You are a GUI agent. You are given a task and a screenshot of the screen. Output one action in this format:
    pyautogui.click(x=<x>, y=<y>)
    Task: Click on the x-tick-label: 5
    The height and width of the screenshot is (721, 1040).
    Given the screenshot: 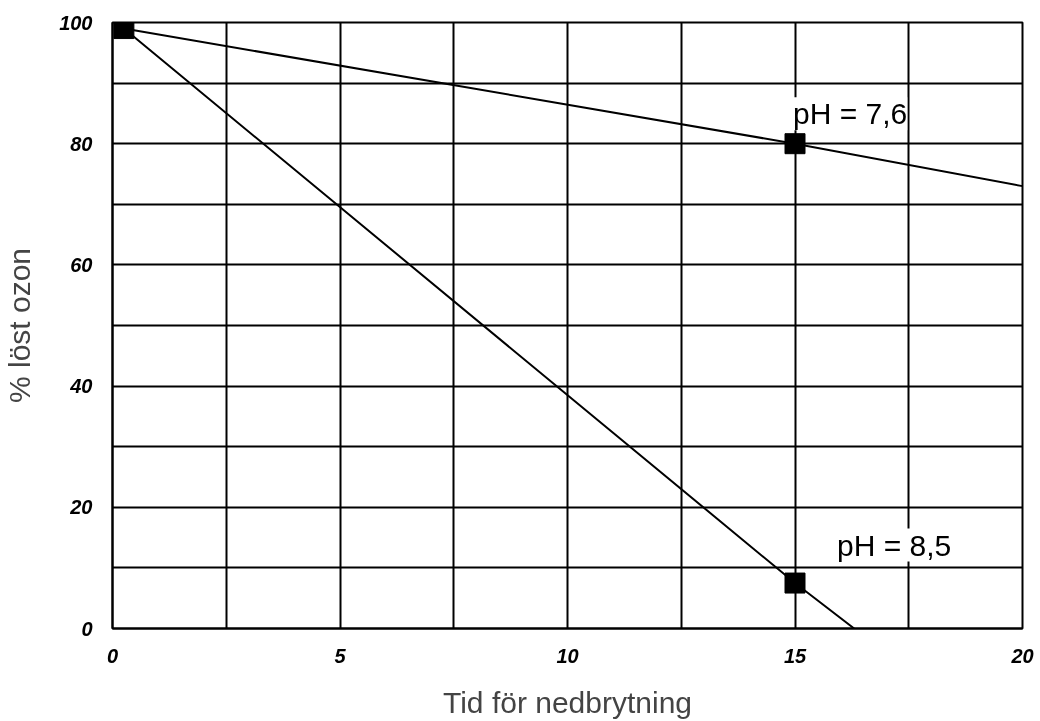 What is the action you would take?
    pyautogui.click(x=340, y=655)
    